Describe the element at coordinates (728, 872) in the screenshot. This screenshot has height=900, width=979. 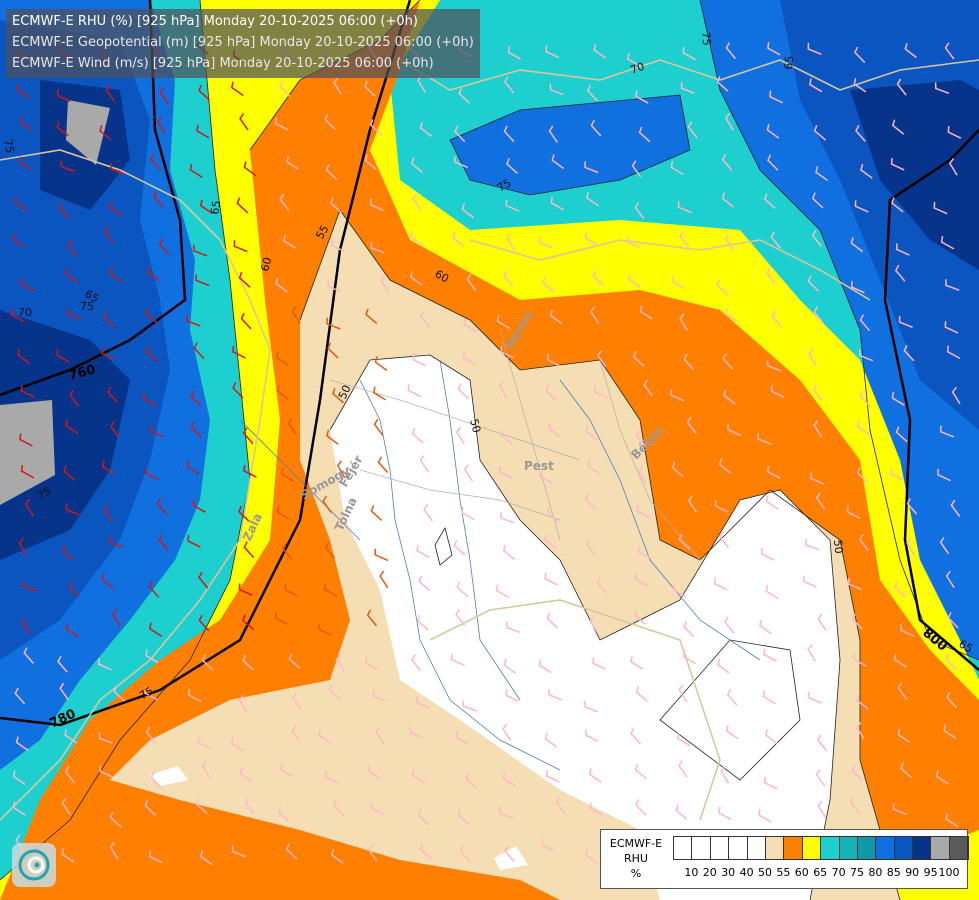
I see `legend-label: 30` at that location.